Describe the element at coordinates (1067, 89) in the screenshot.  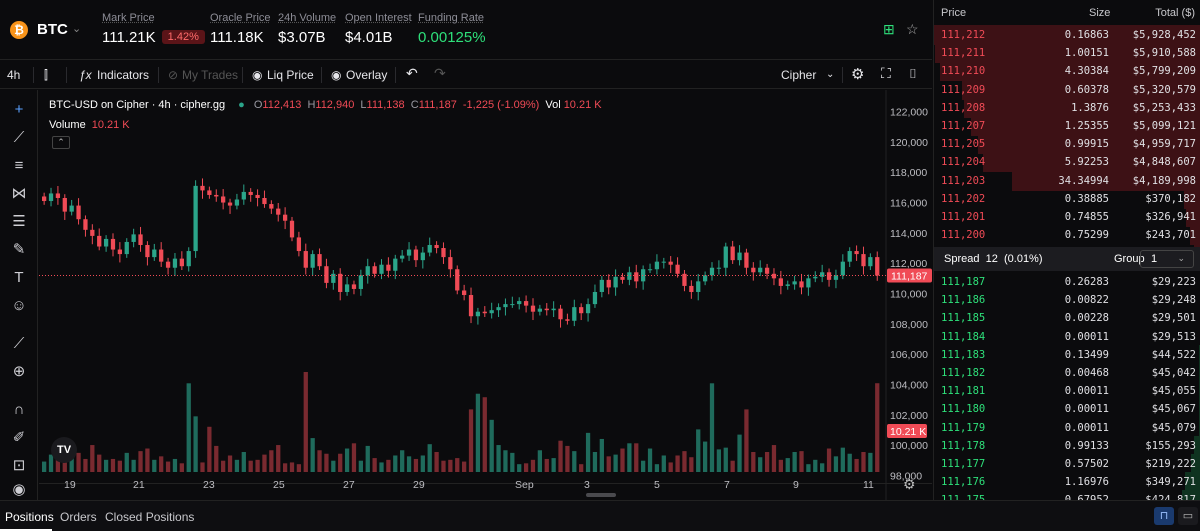
I see `ask-row: 111,209 0.60378 $5,320,579` at that location.